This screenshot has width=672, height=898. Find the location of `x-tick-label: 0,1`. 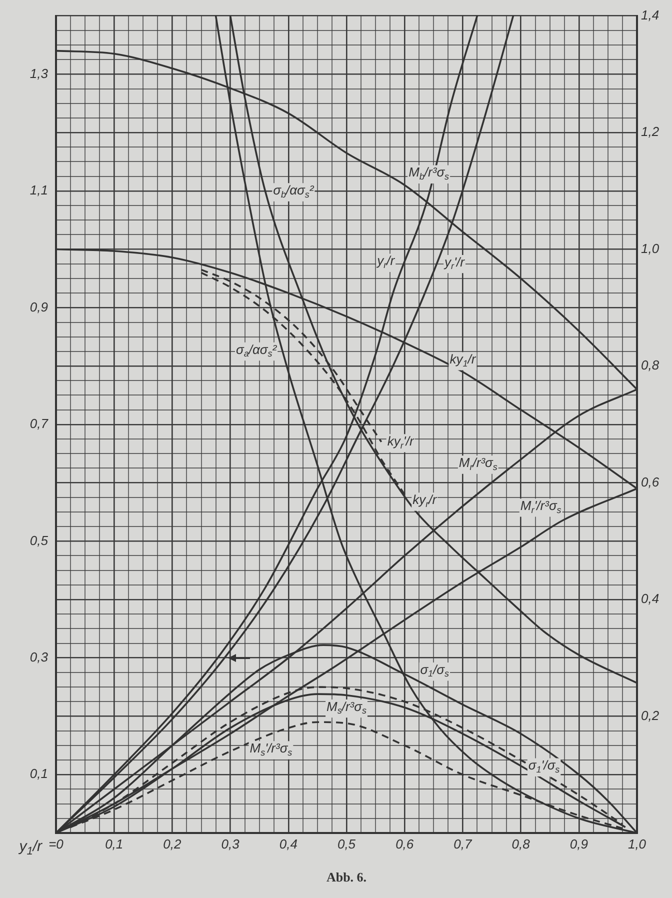

x-tick-label: 0,1 is located at coordinates (114, 844).